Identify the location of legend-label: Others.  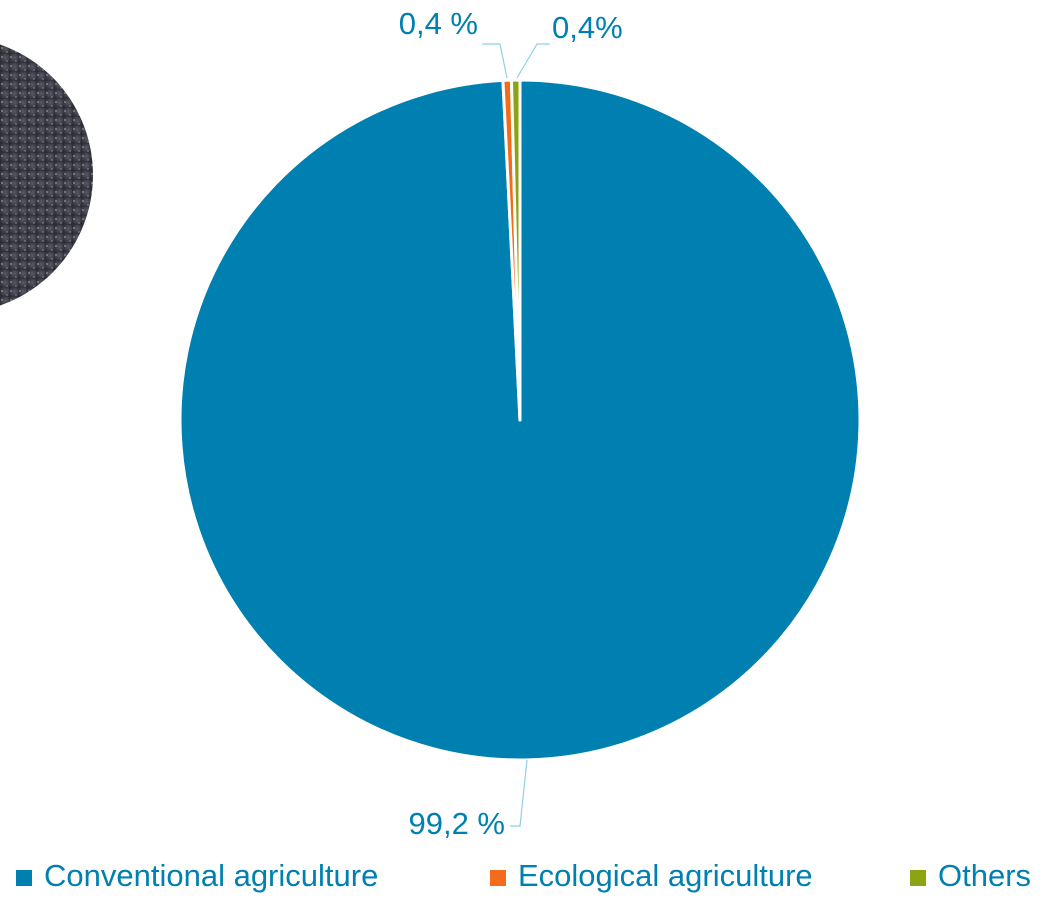
(984, 875).